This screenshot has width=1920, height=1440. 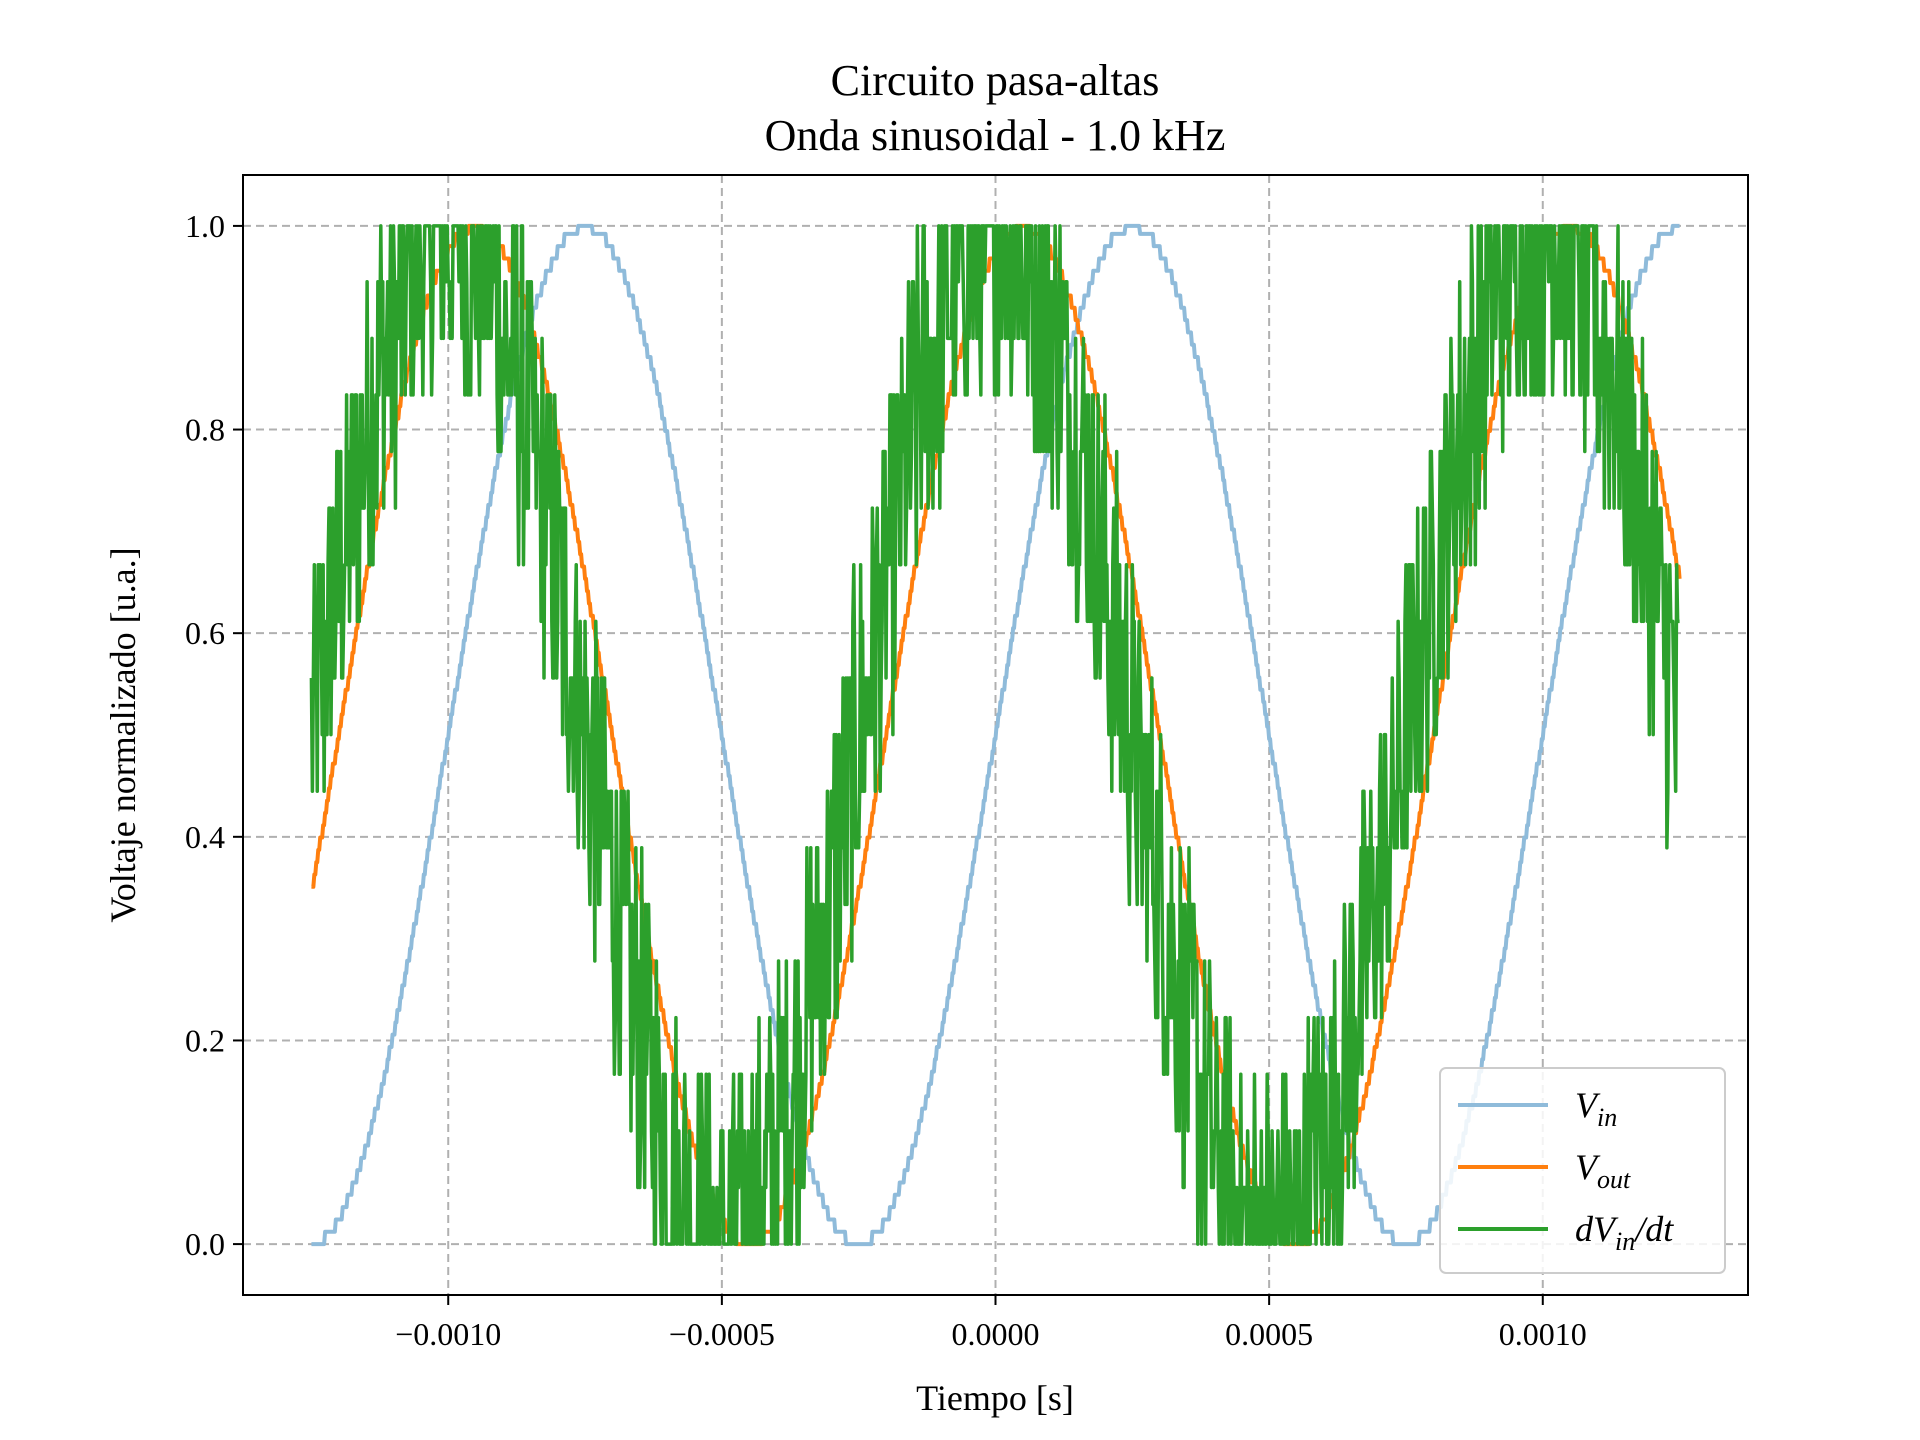 I want to click on y-tick-label: 0.2, so click(x=205, y=1040).